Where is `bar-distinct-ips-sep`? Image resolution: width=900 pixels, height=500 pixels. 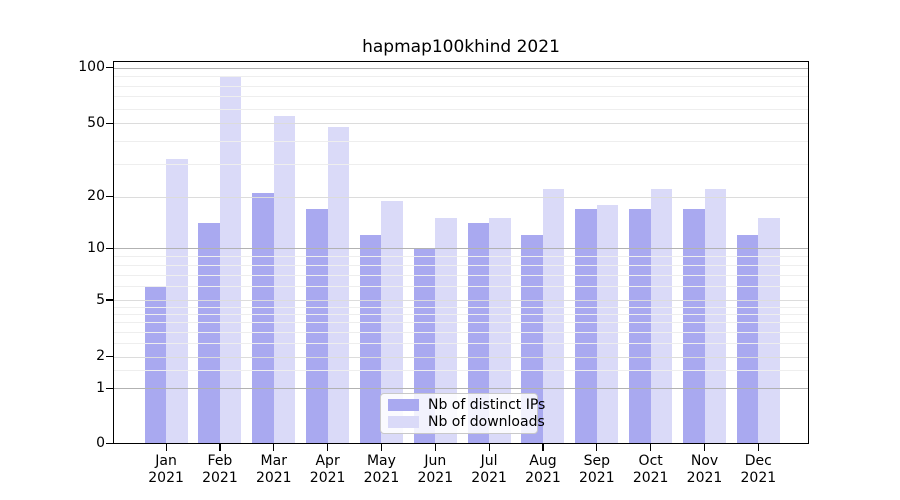
bar-distinct-ips-sep is located at coordinates (586, 326).